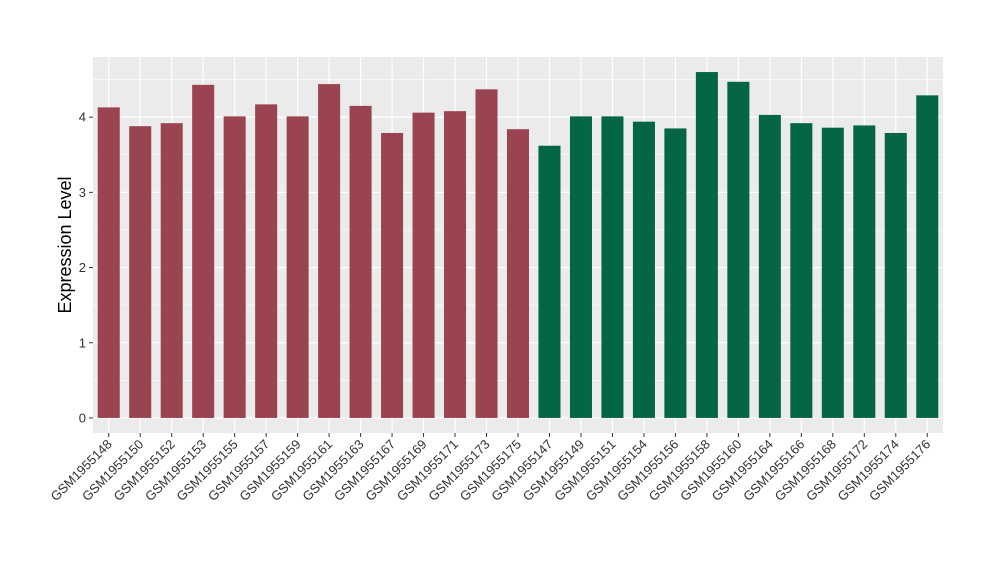 This screenshot has height=580, width=1000. What do you see at coordinates (82, 117) in the screenshot?
I see `y-tick-label: 4` at bounding box center [82, 117].